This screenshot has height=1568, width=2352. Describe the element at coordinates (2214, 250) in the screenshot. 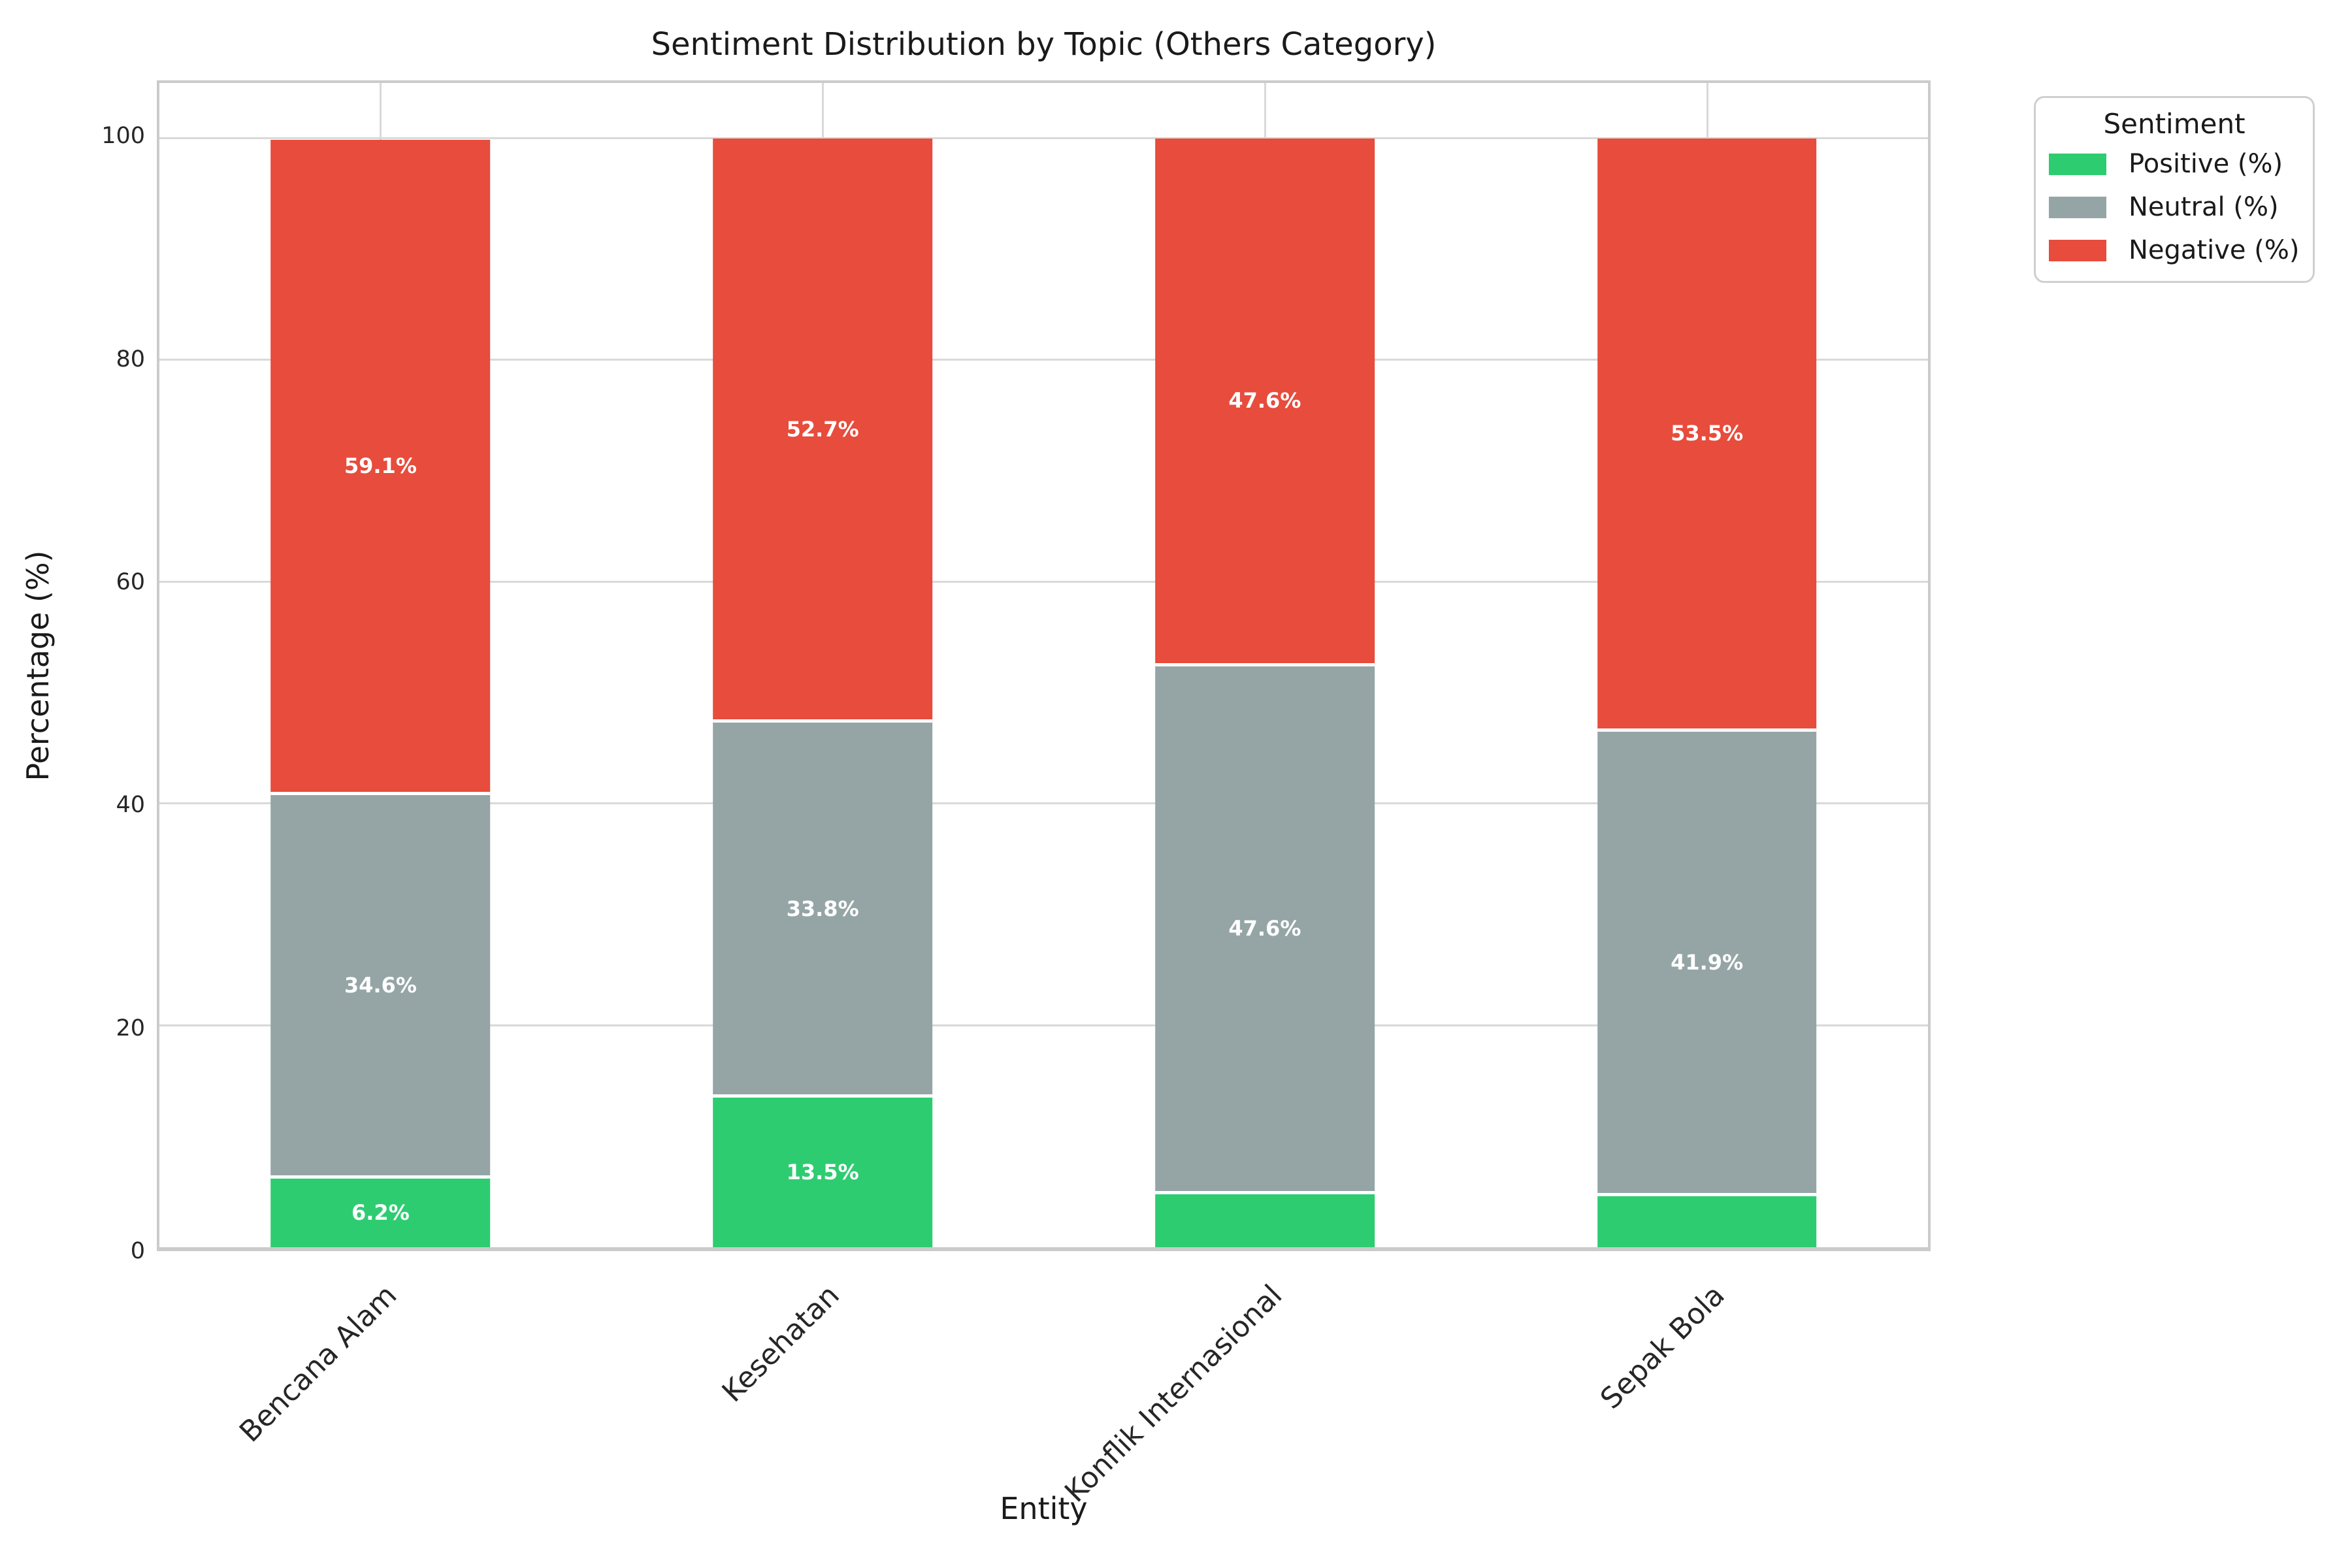

I see `legend-label: Negative (%)` at that location.